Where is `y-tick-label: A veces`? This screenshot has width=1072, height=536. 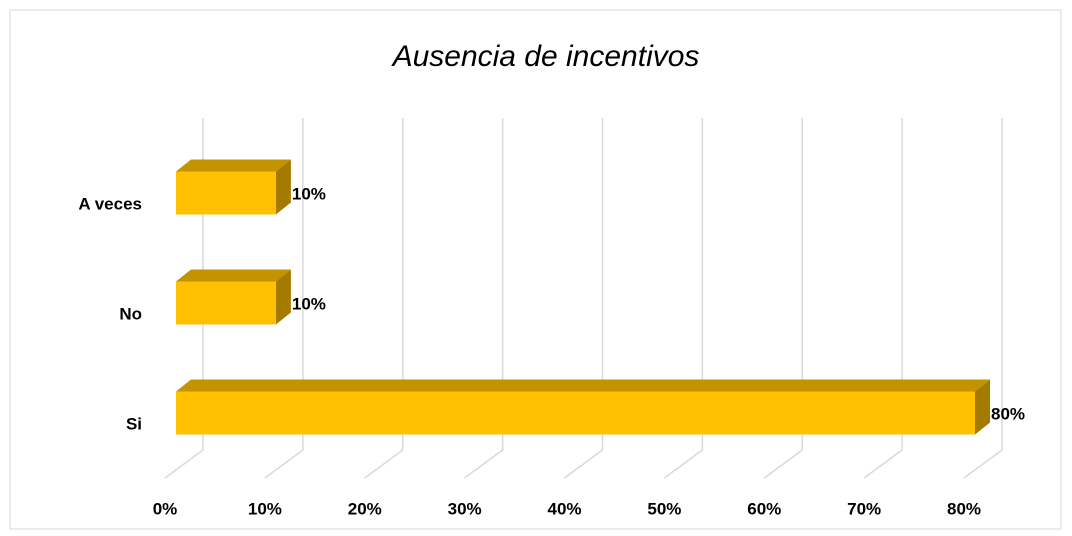
y-tick-label: A veces is located at coordinates (110, 203).